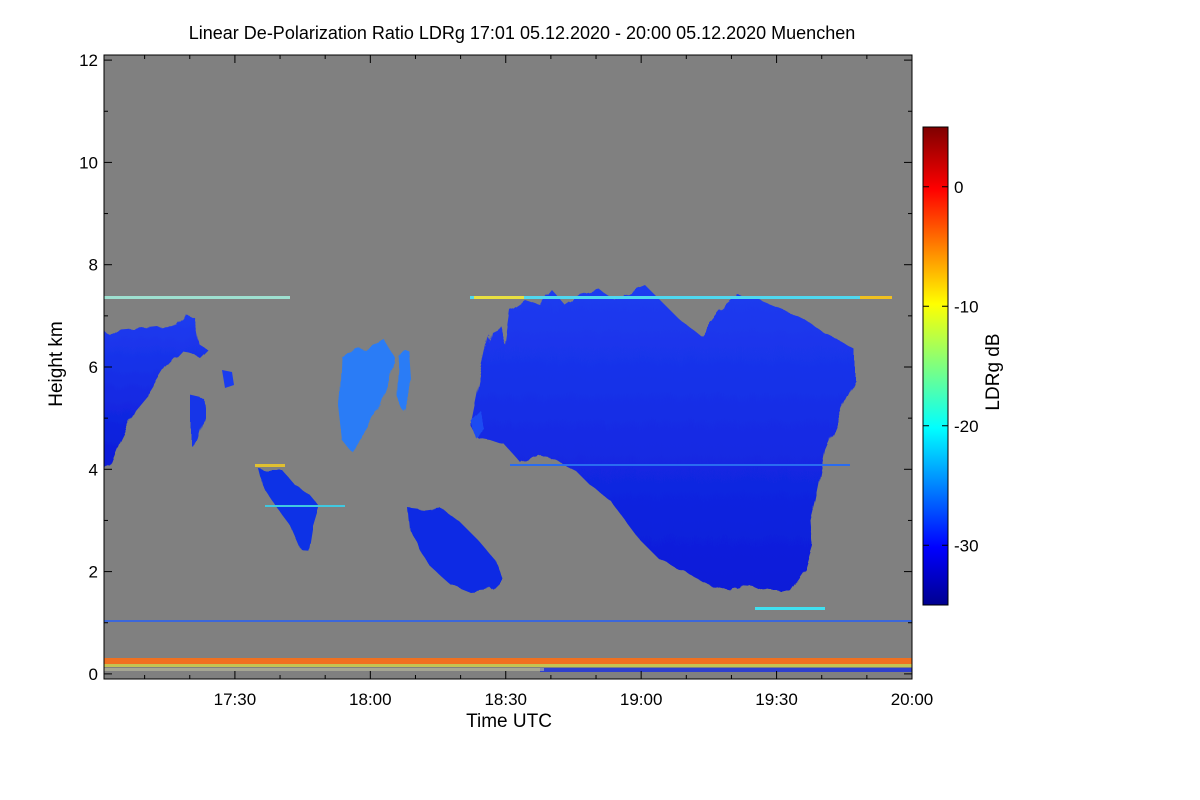 Image resolution: width=1200 pixels, height=800 pixels. Describe the element at coordinates (966, 545) in the screenshot. I see `colorbar-tick-label: -30` at that location.